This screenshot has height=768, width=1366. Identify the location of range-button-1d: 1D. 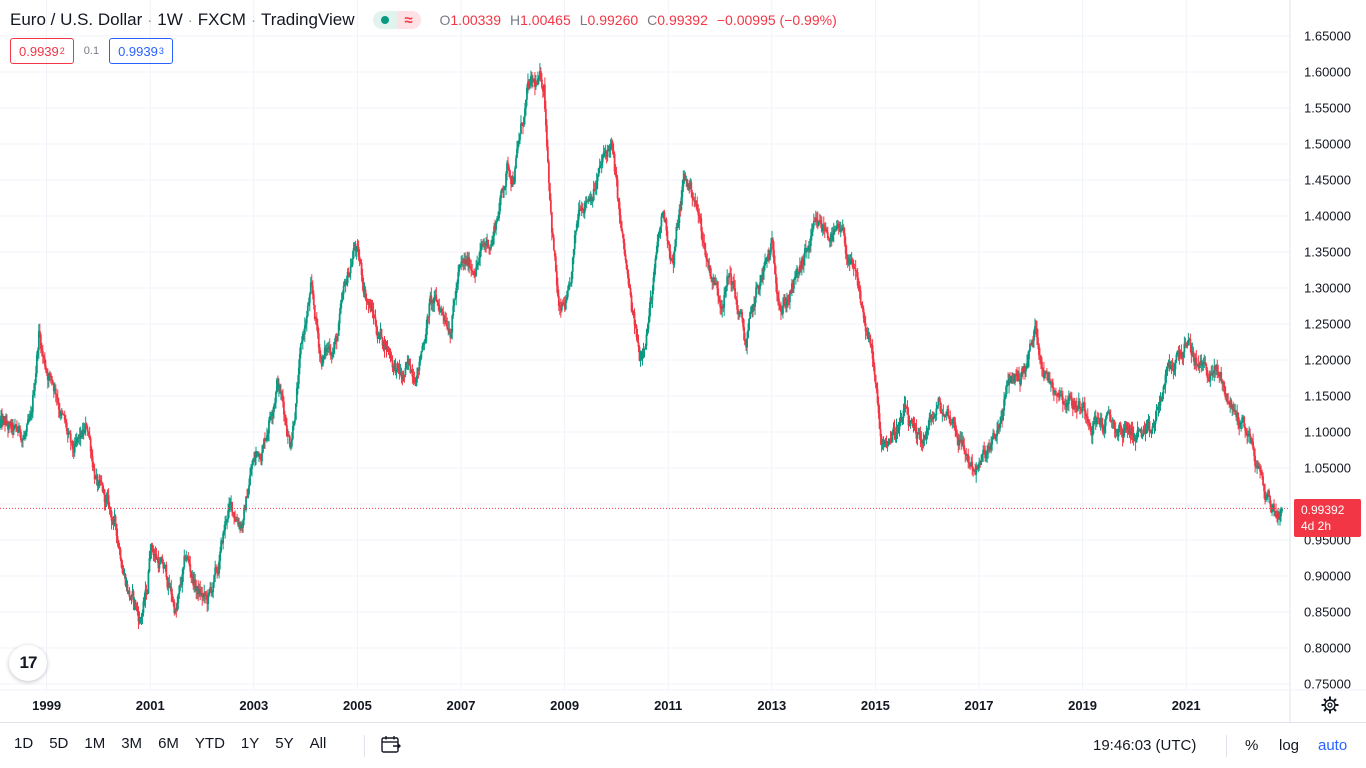
(24, 743).